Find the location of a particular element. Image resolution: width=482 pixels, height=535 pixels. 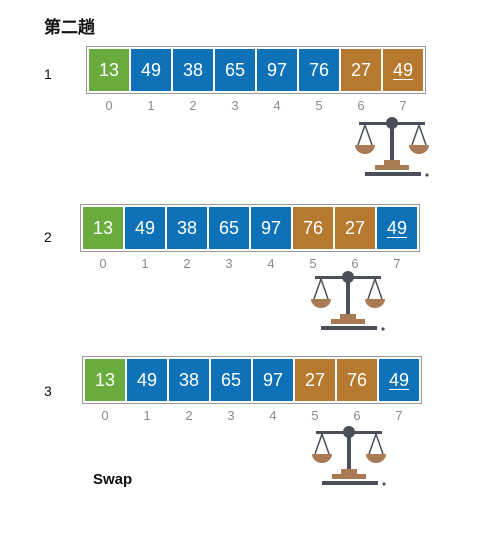

swap-label: Swap is located at coordinates (113, 479).